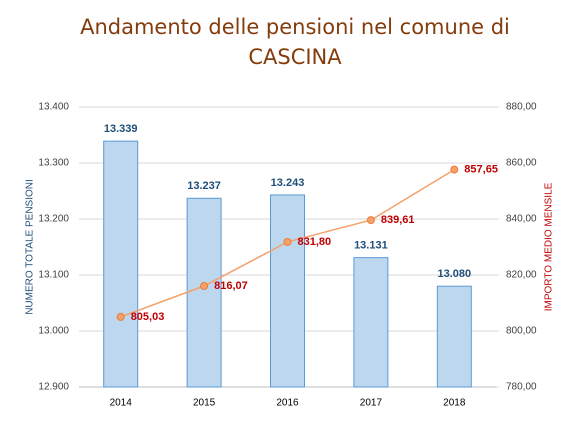  I want to click on y-tick-label: 13.200, so click(53, 219).